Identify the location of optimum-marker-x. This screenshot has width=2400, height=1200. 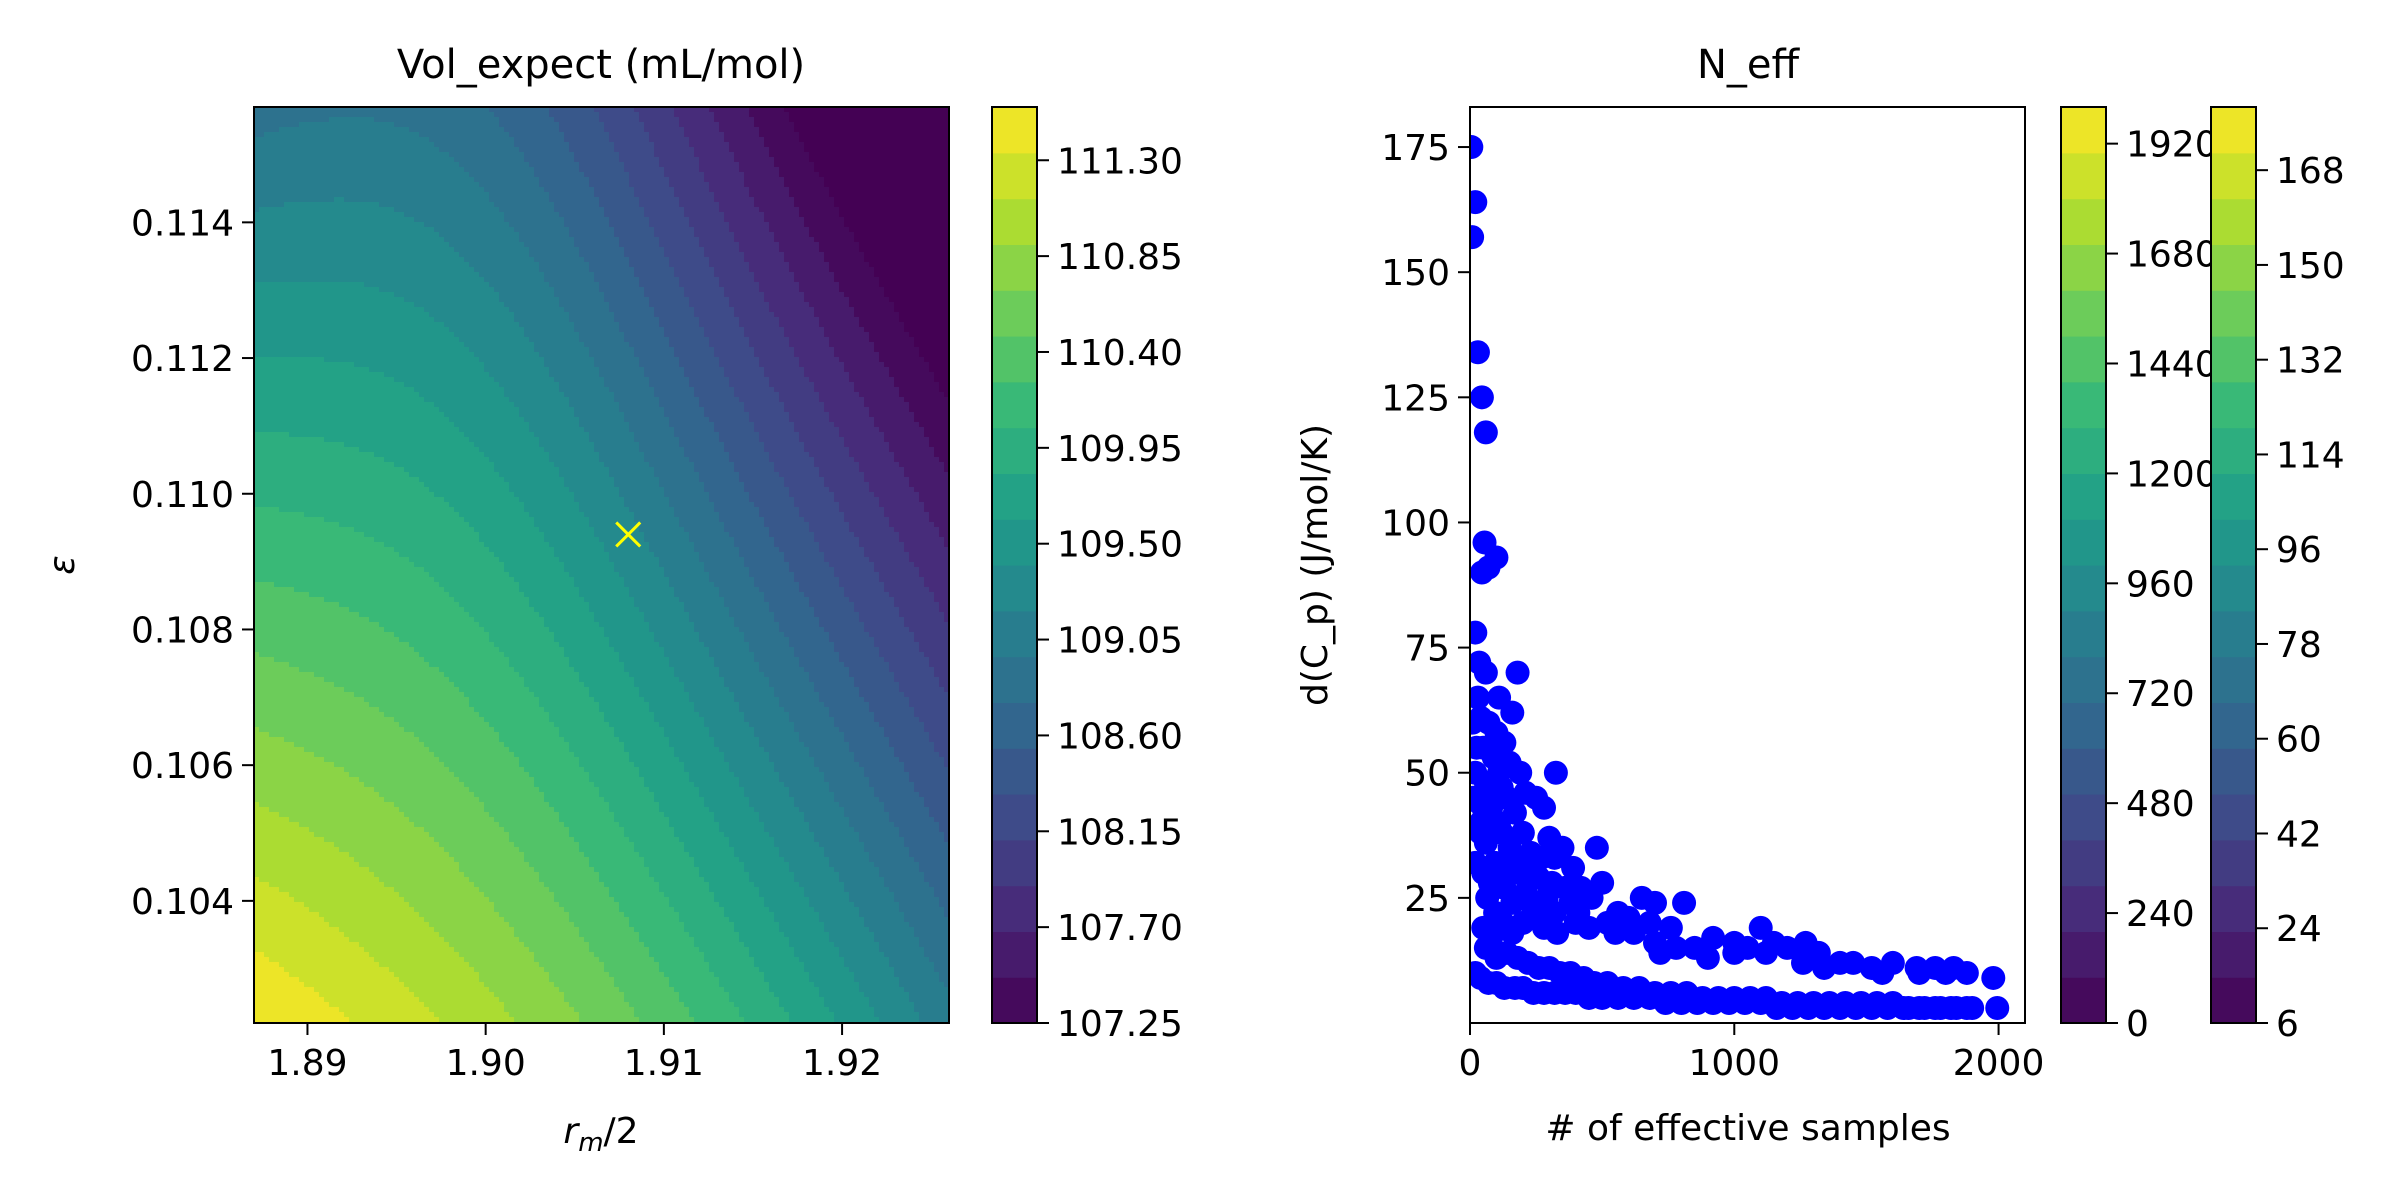
(628, 534).